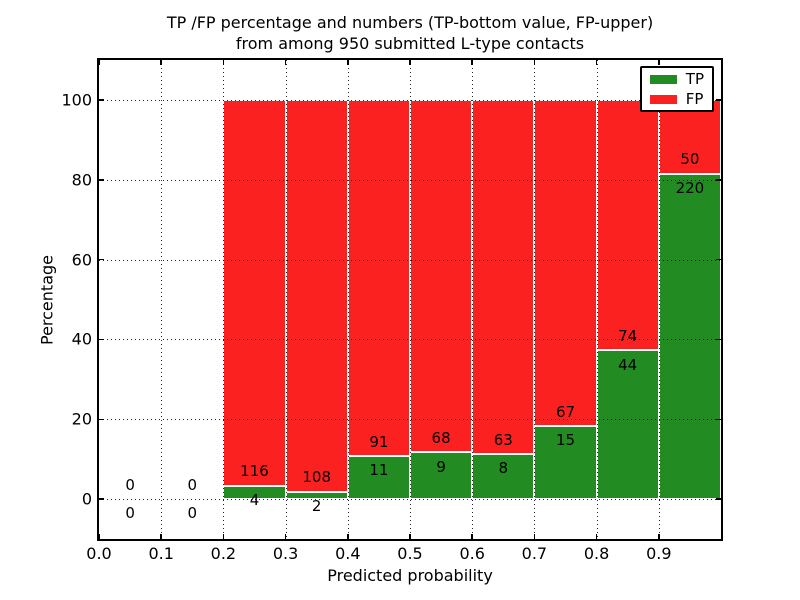 This screenshot has height=600, width=800. I want to click on tp-count-label: 11, so click(379, 470).